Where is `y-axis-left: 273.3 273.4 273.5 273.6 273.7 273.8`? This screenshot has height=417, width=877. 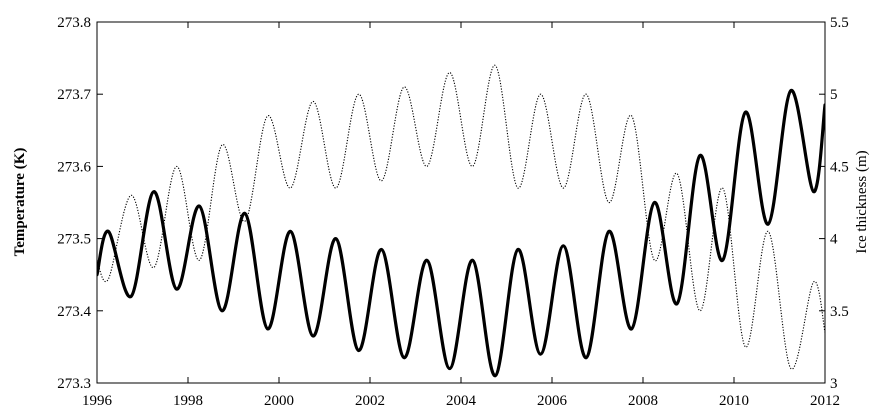
y-axis-left: 273.3 273.4 273.5 273.6 273.7 273.8 is located at coordinates (80, 203).